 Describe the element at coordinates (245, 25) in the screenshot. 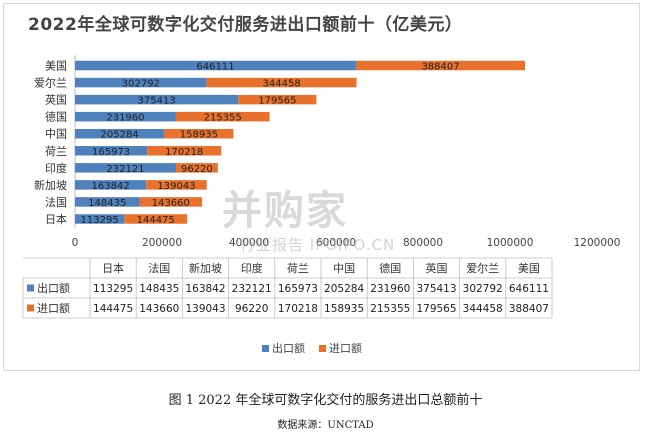

I see `chart-title: 2022年全球可数字化交付服务进出口额前十（亿美元）` at that location.